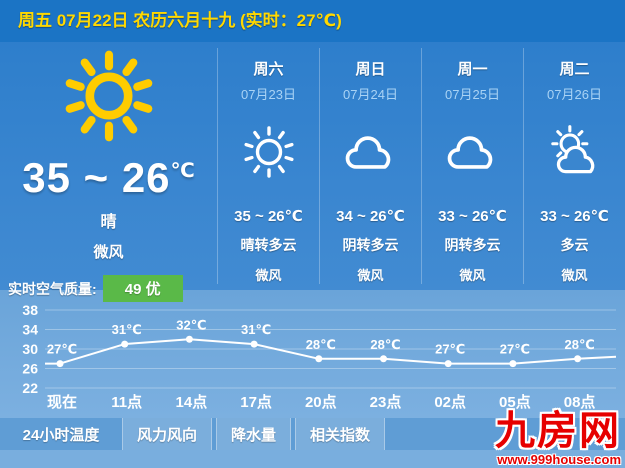 The width and height of the screenshot is (625, 468). I want to click on tab-strip: 24小时温度 风力风向 降水量 相关指数, so click(312, 434).